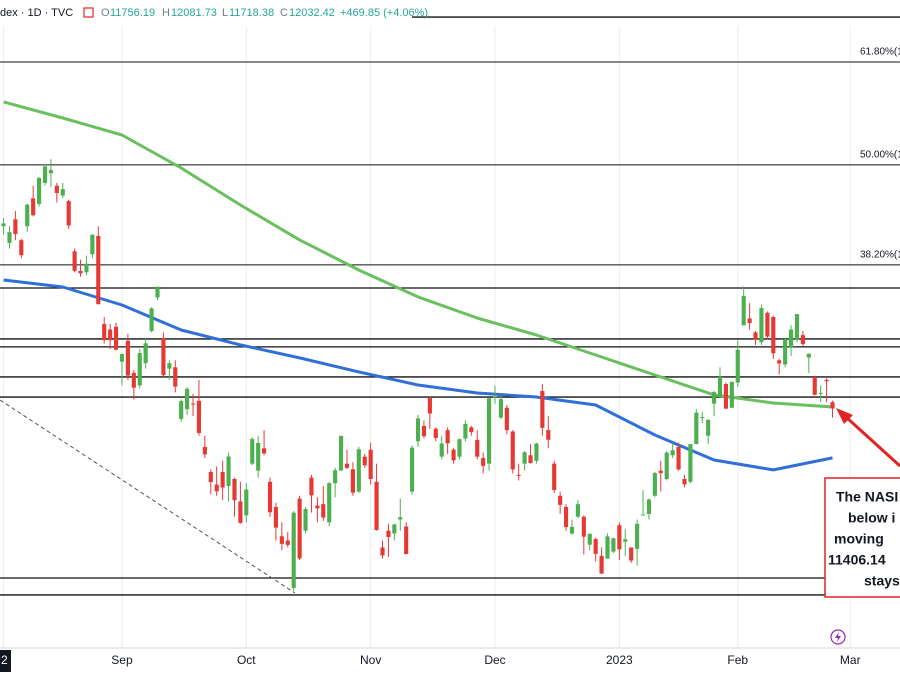 The height and width of the screenshot is (676, 900). I want to click on annotation-arrow, so click(872, 441).